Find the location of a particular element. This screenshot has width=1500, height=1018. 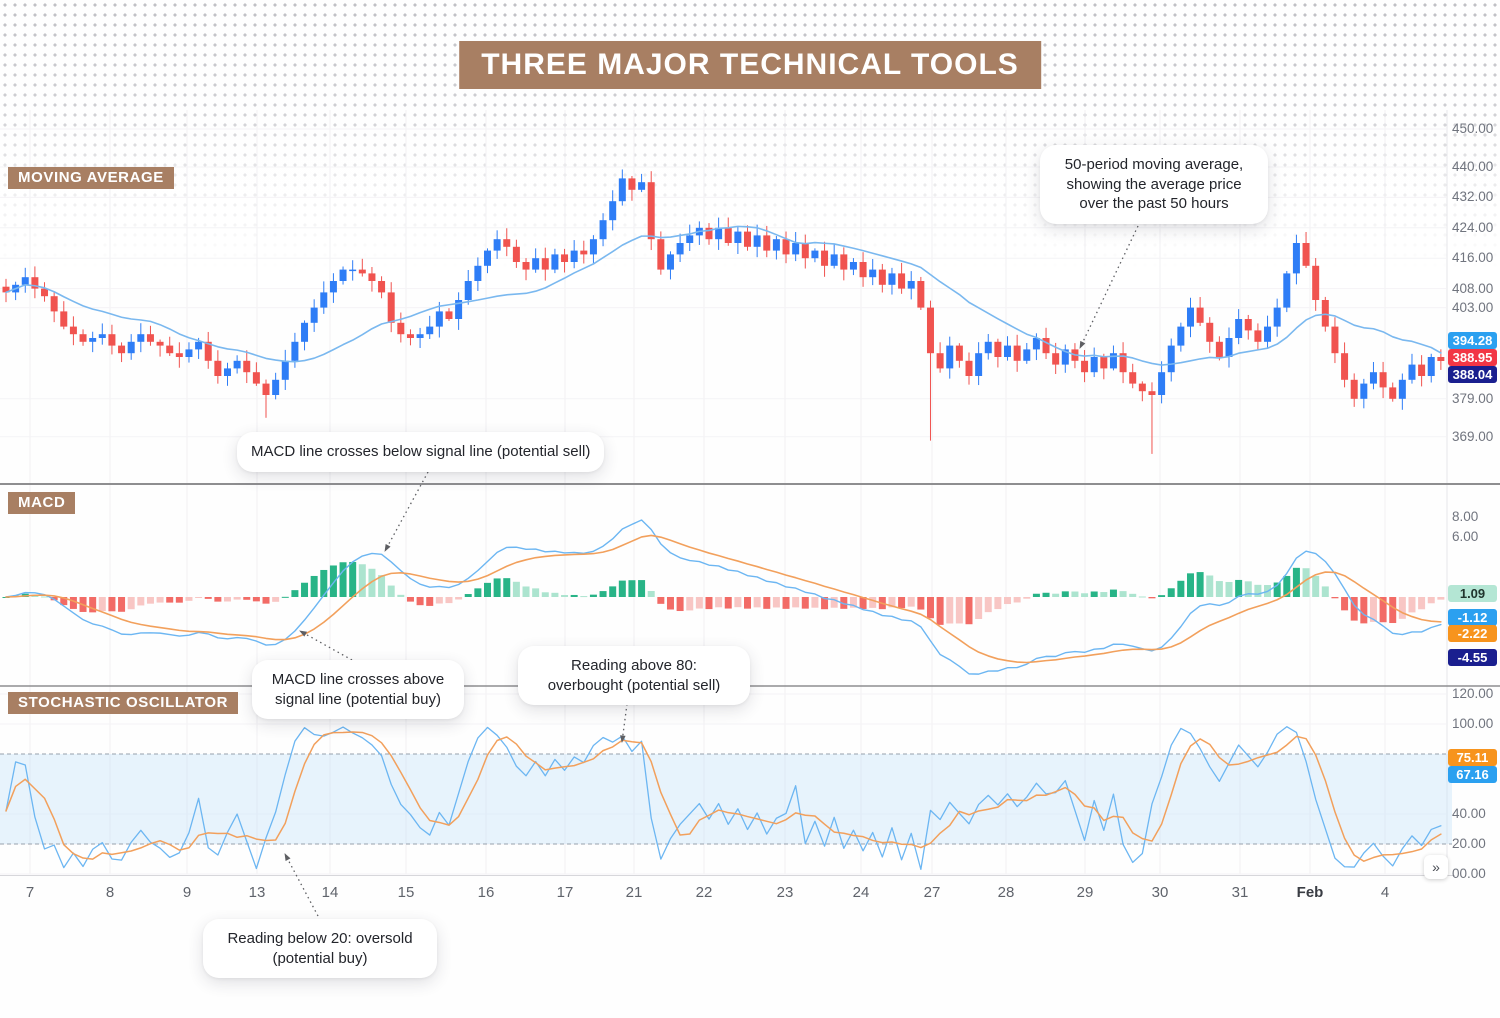

x-axis-tick-23: 23 is located at coordinates (785, 892).